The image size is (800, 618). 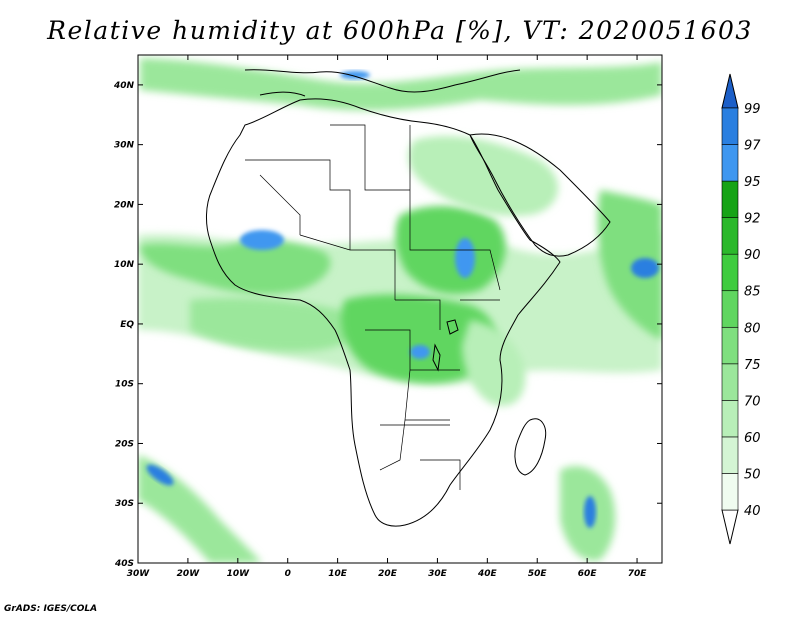 I want to click on colorbar-under-triangle, so click(x=730, y=527).